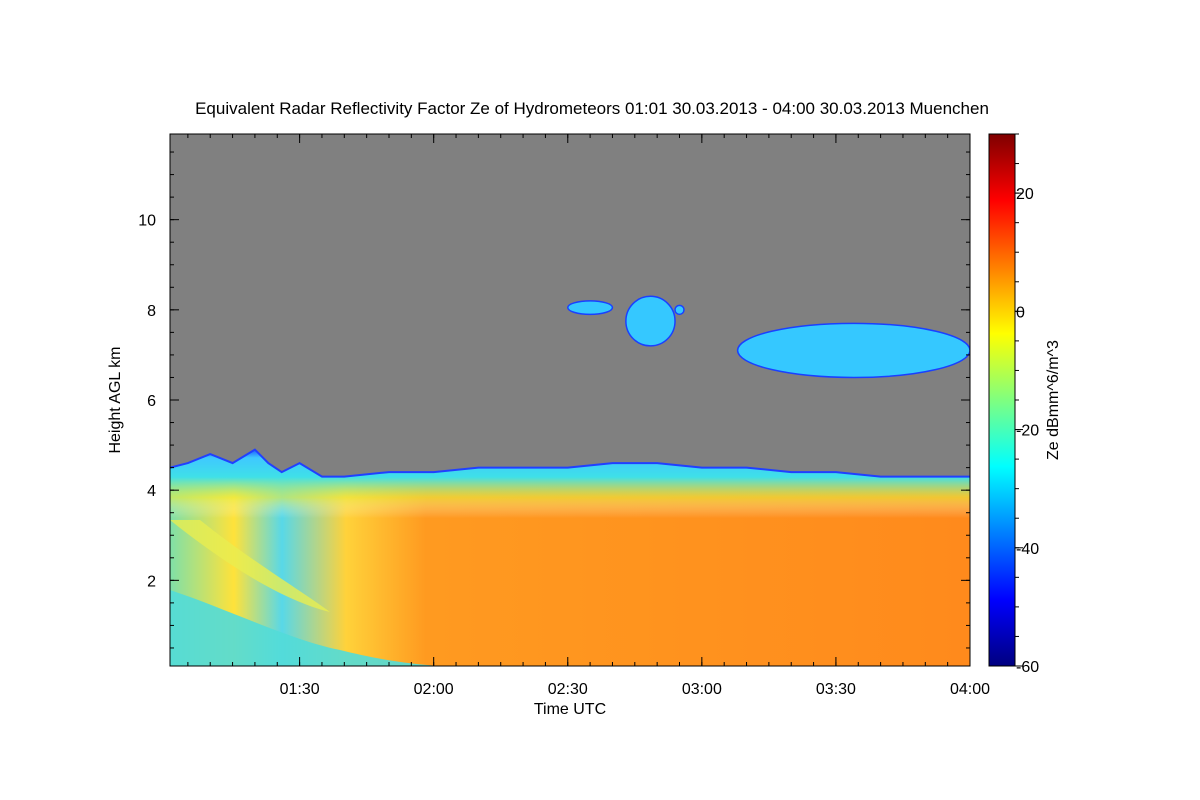  I want to click on upper-cloud-patches, so click(768, 337).